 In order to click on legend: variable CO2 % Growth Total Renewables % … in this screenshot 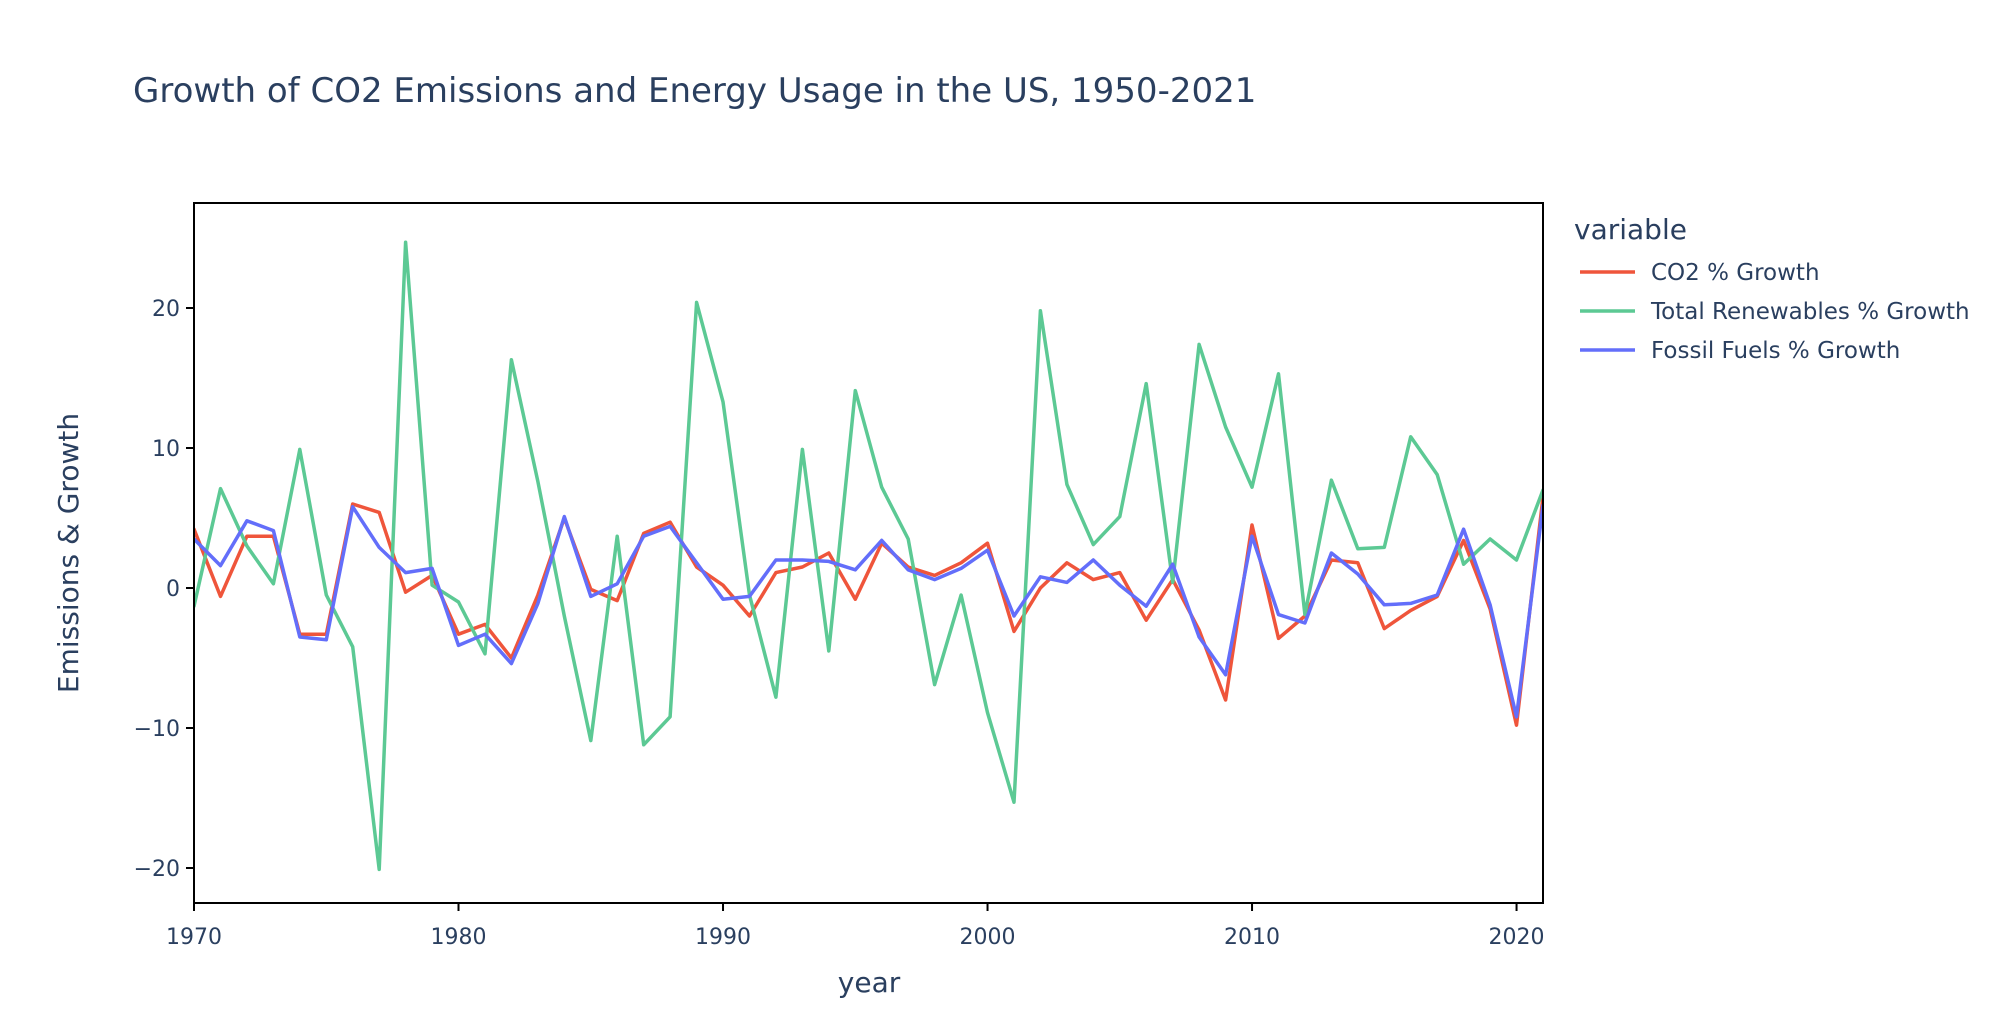, I will do `click(1772, 288)`.